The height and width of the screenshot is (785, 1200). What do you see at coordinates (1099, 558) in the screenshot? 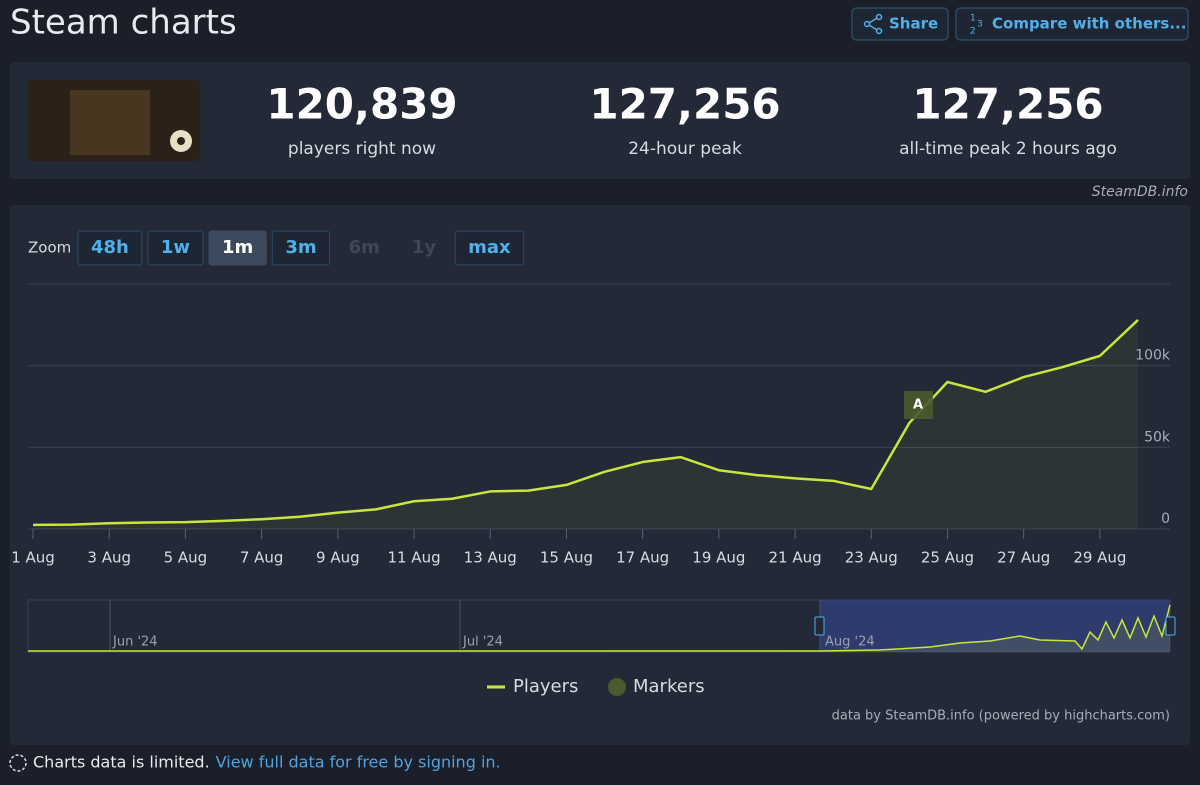
I see `x-tick-label: 29 Aug` at bounding box center [1099, 558].